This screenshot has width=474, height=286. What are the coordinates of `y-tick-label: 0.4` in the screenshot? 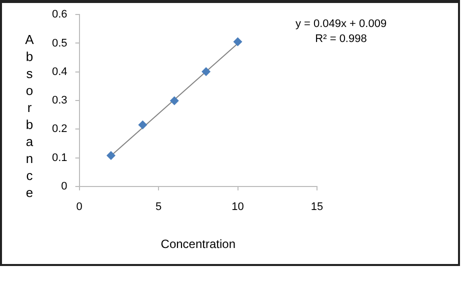 It's located at (60, 72).